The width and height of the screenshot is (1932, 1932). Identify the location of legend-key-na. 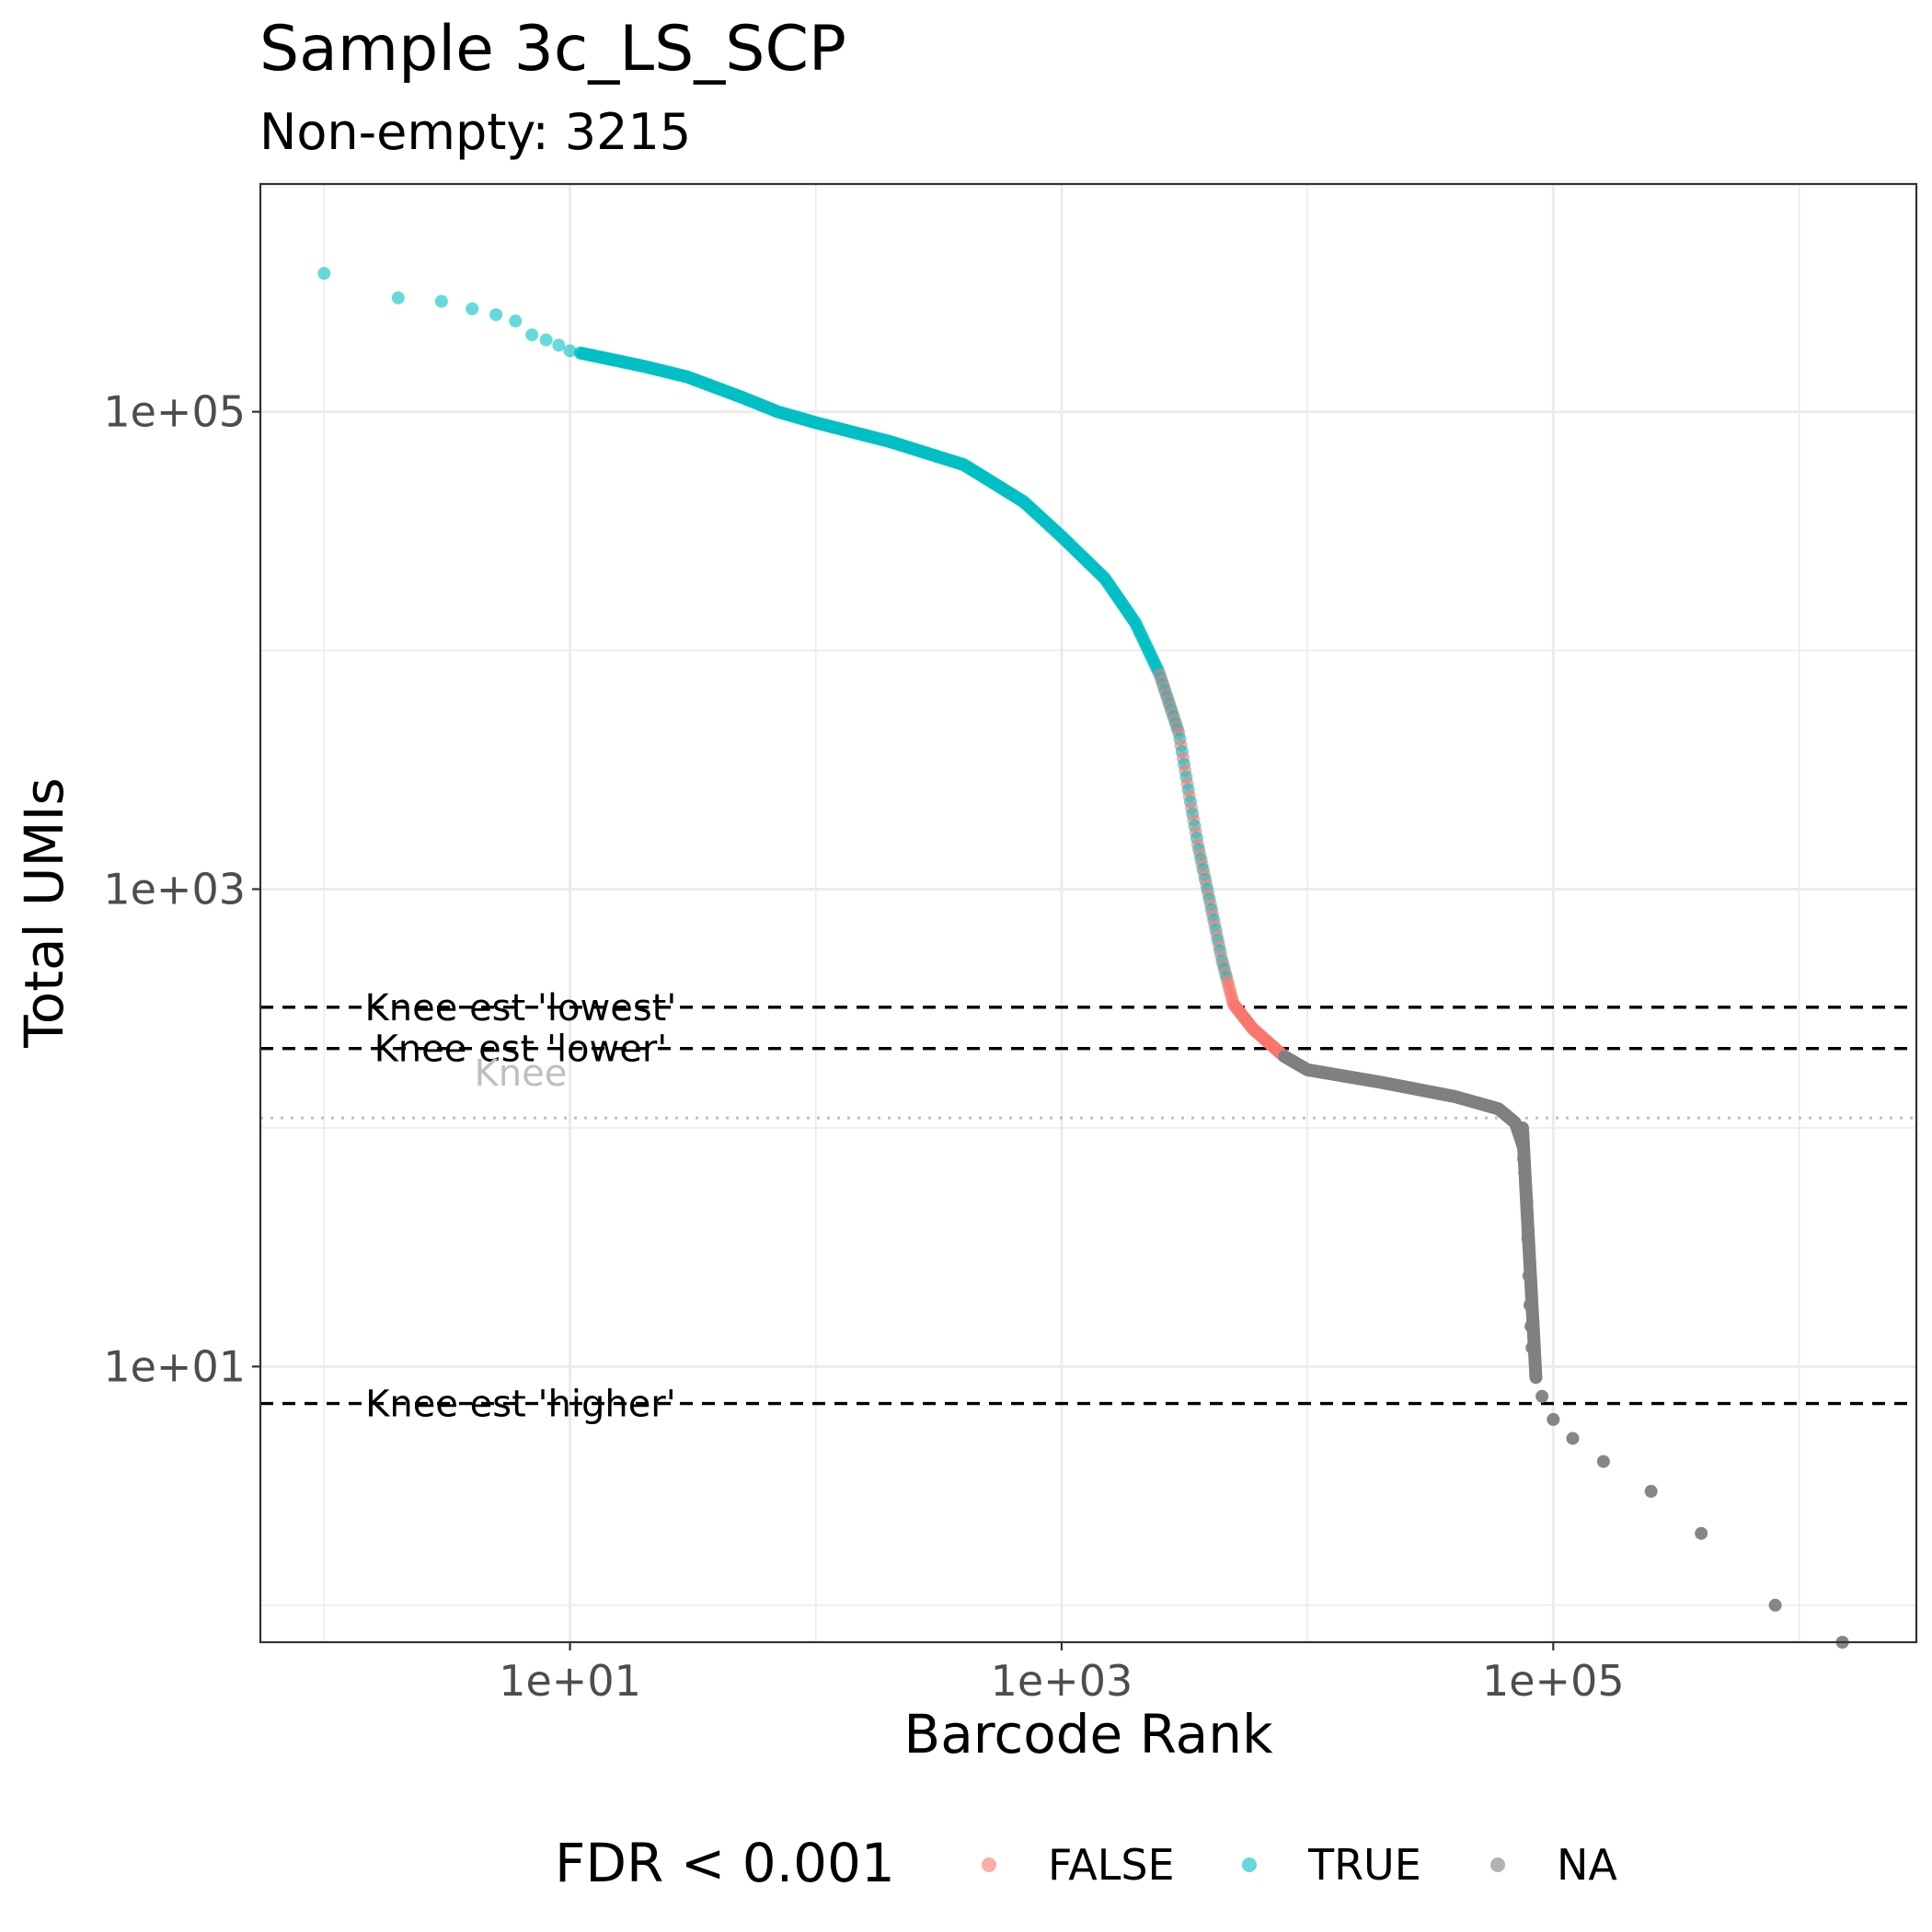
(1497, 1864).